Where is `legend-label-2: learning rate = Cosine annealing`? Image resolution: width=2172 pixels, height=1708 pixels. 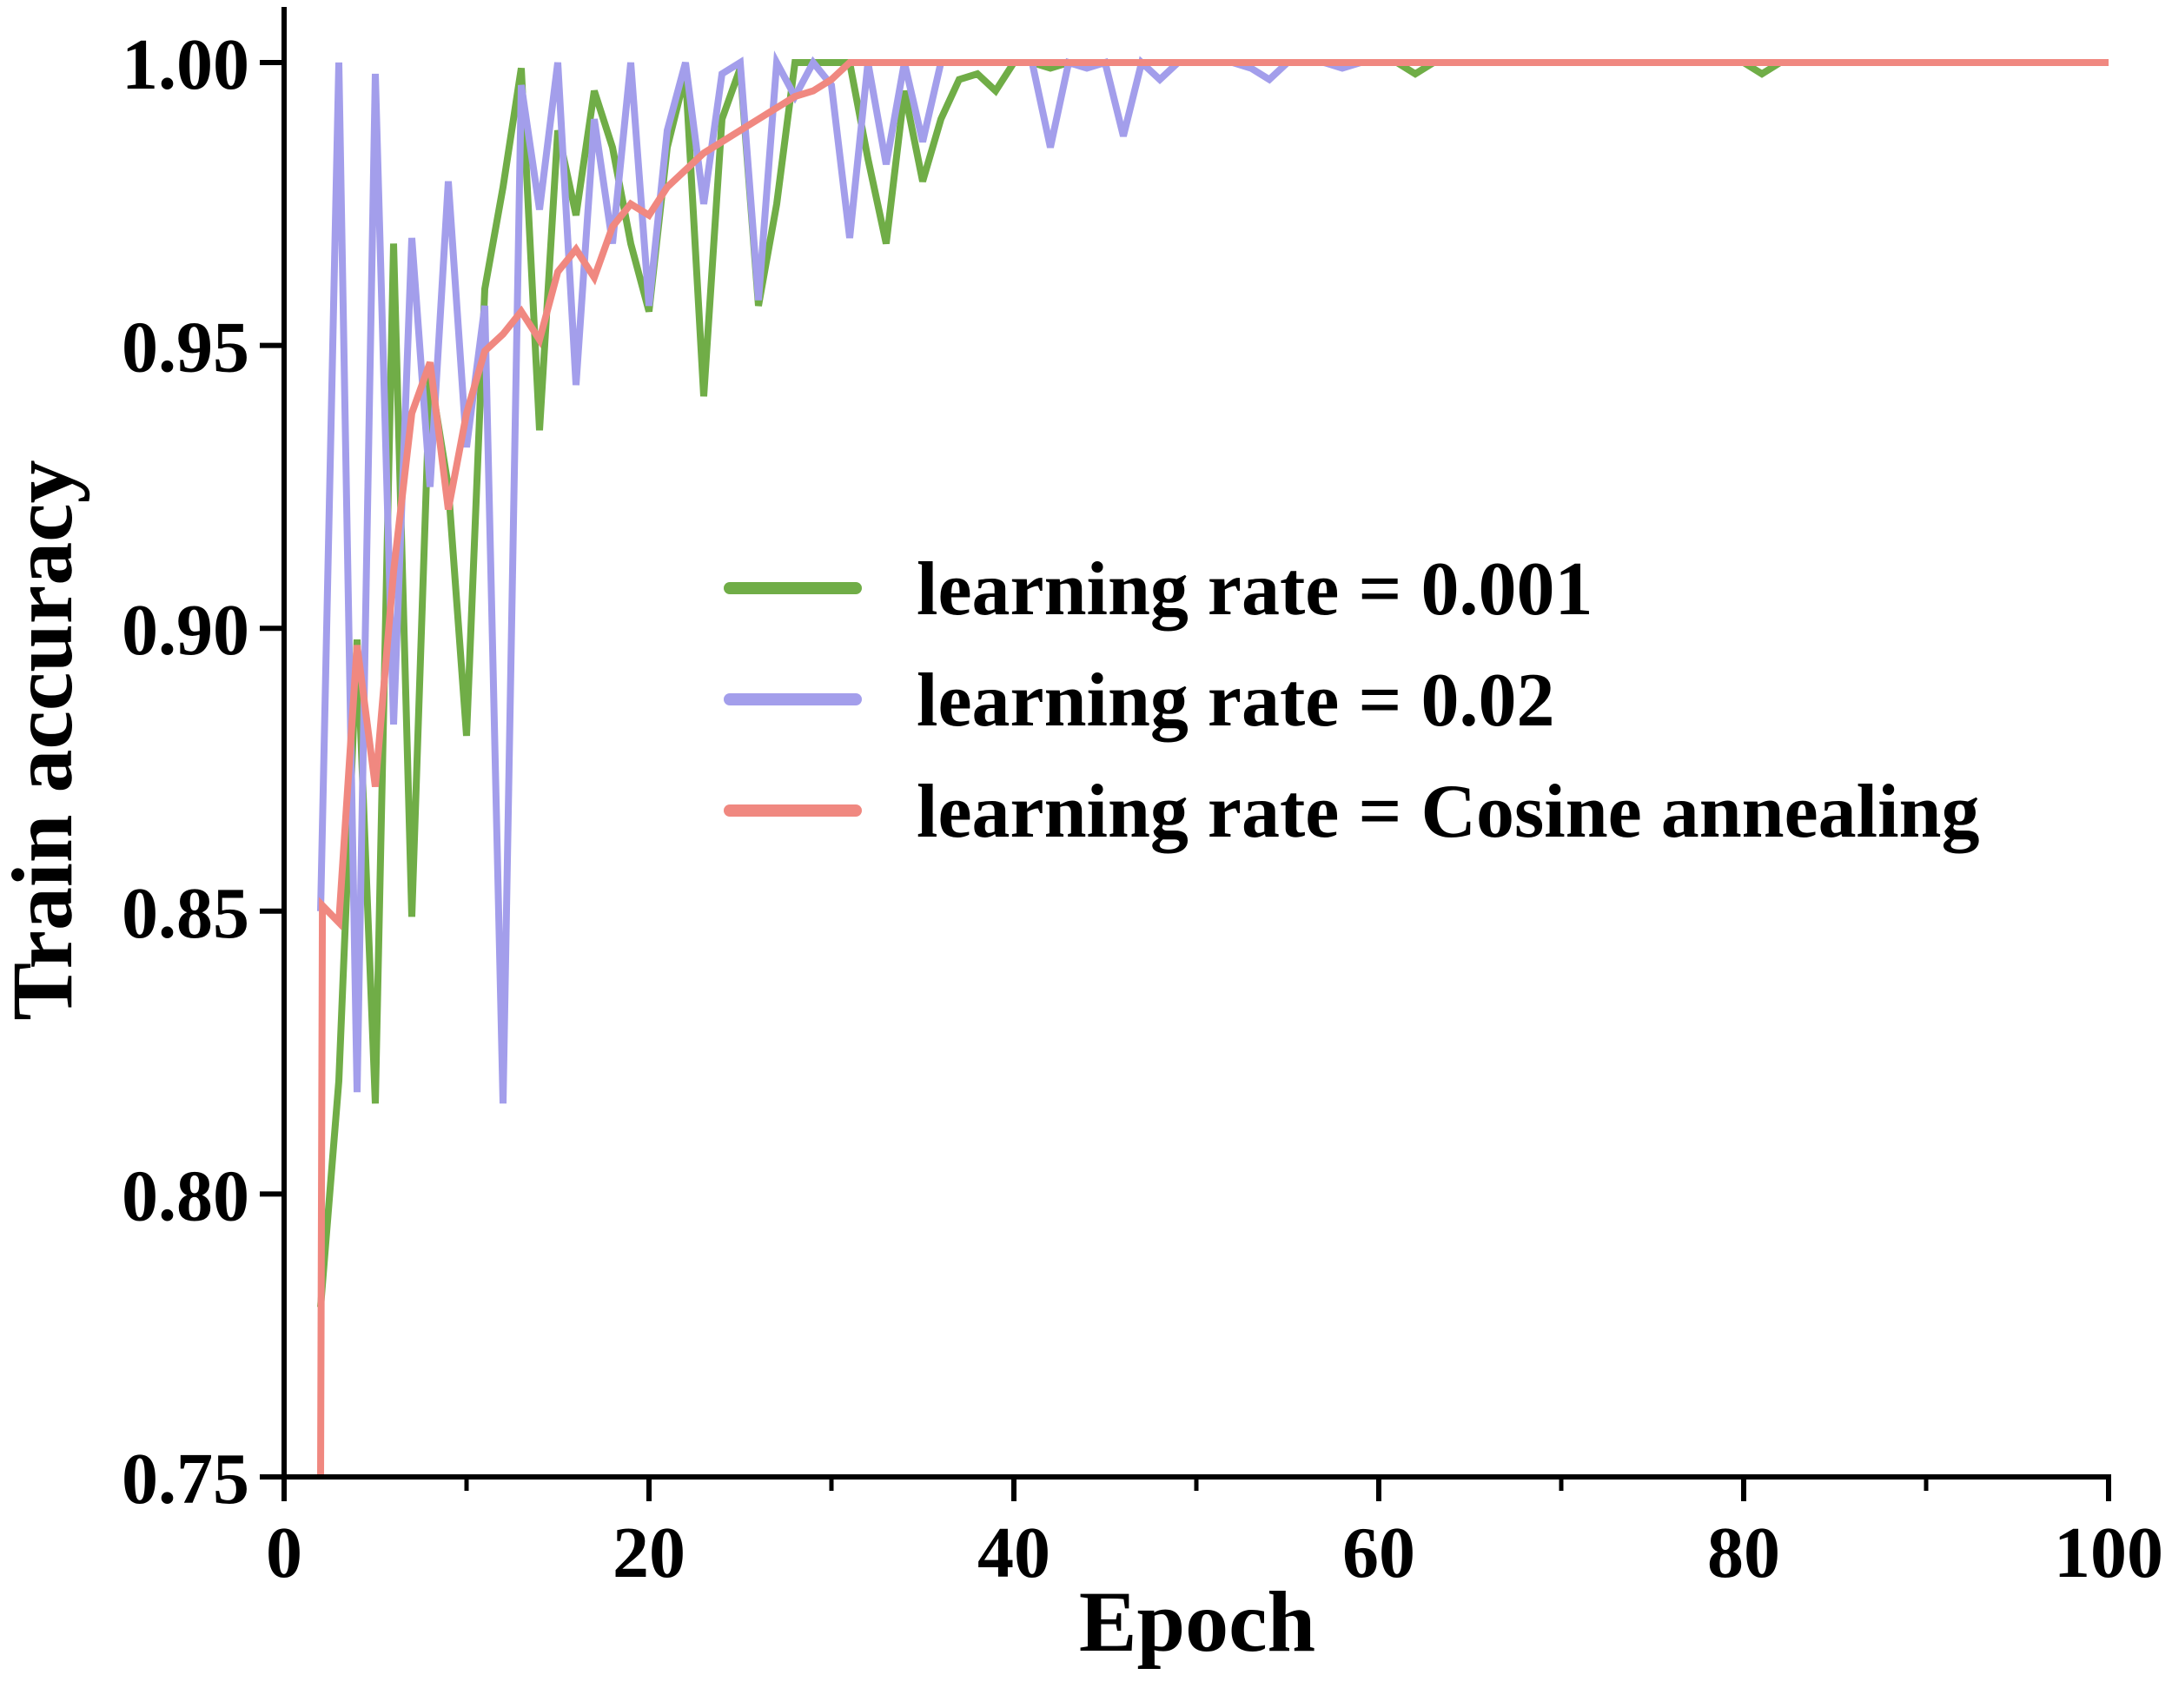
legend-label-2: learning rate = Cosine annealing is located at coordinates (1448, 812).